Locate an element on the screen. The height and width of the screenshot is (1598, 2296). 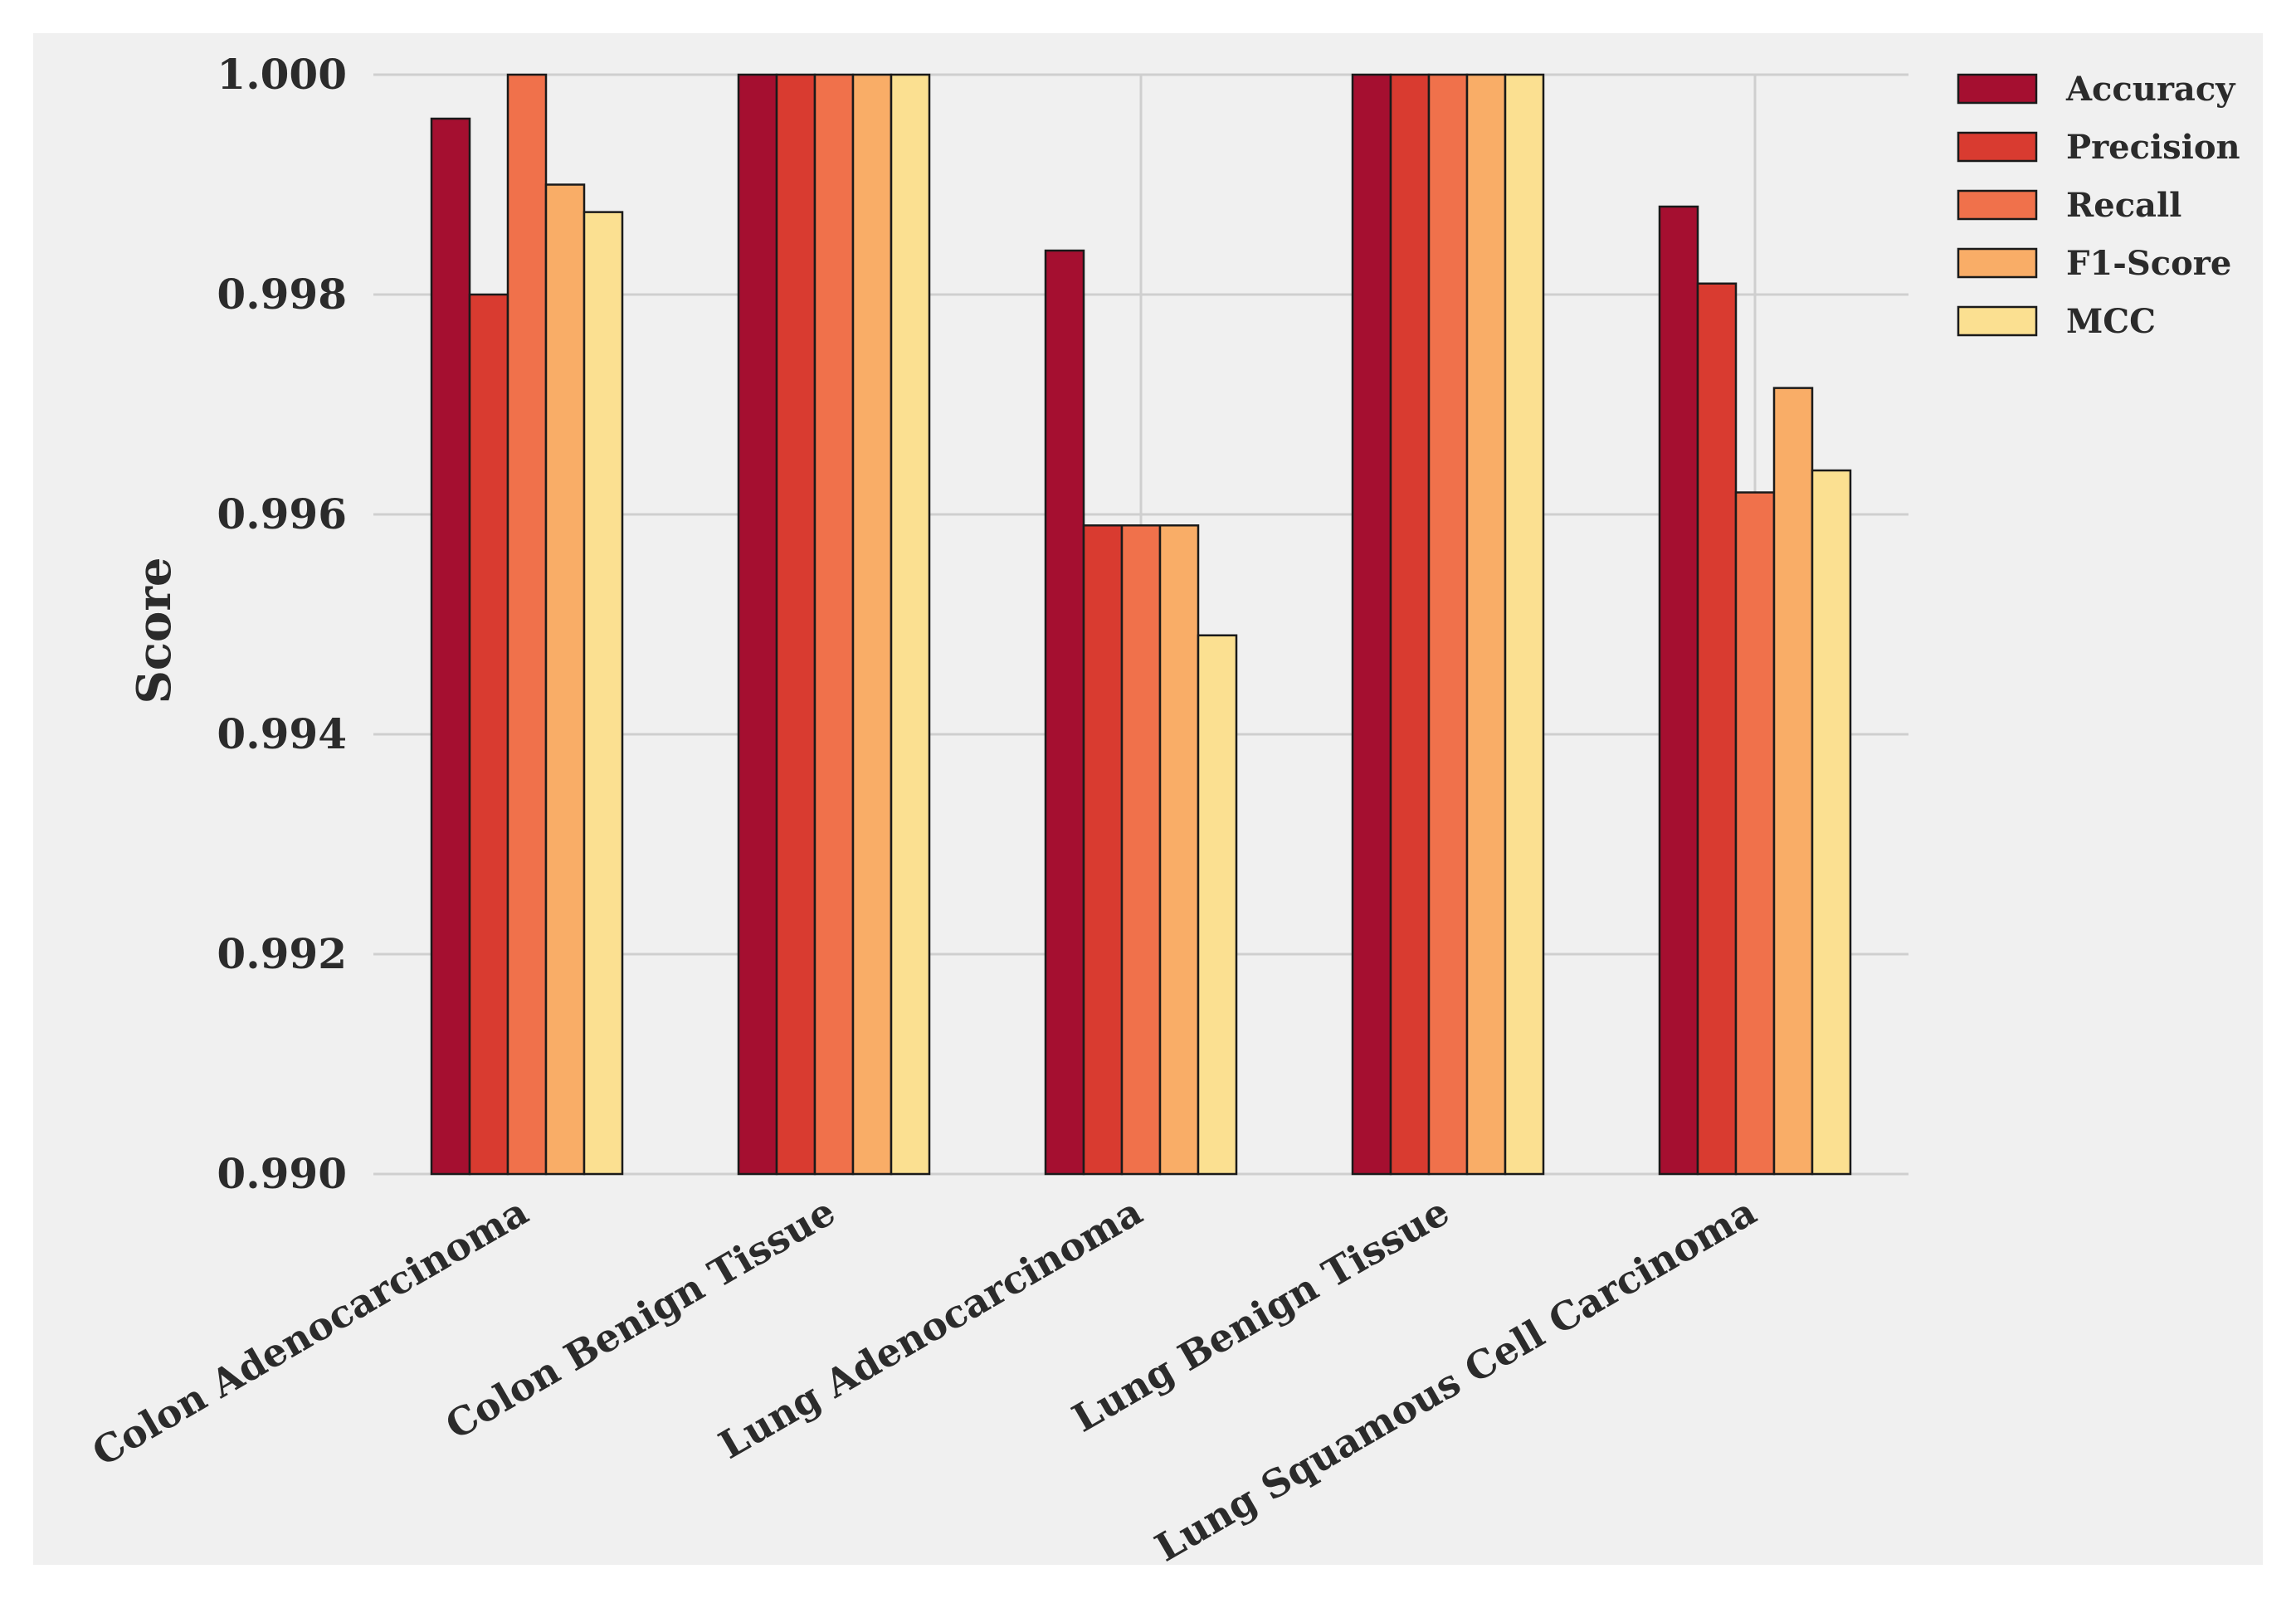
y-tick-label: 0.990 is located at coordinates (282, 1173).